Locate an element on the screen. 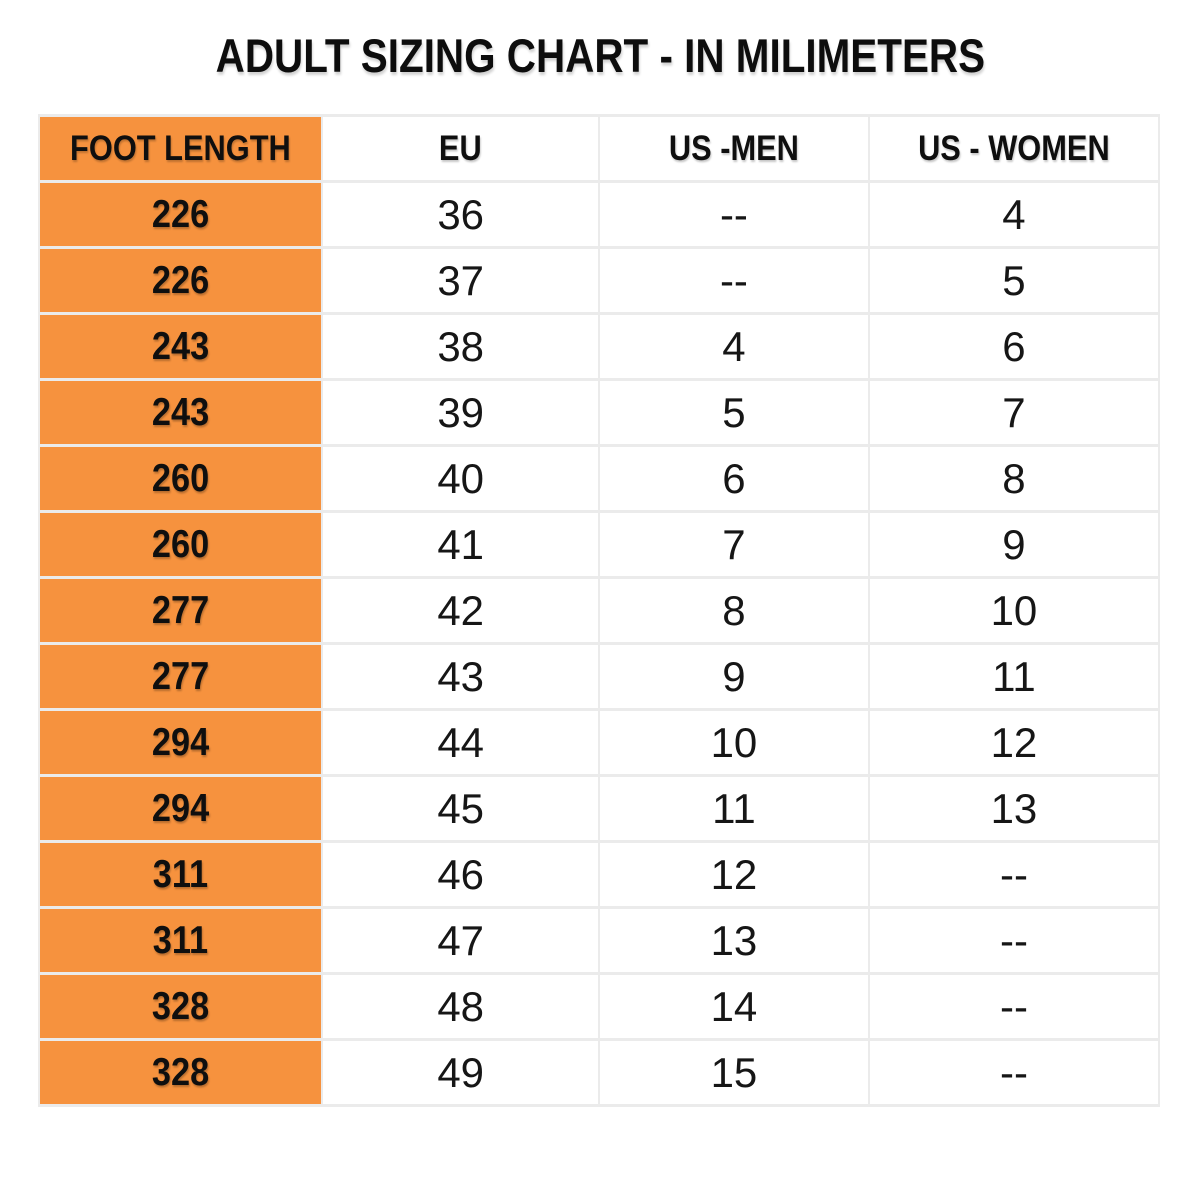  table-row: 226 36 -- 4 is located at coordinates (599, 214).